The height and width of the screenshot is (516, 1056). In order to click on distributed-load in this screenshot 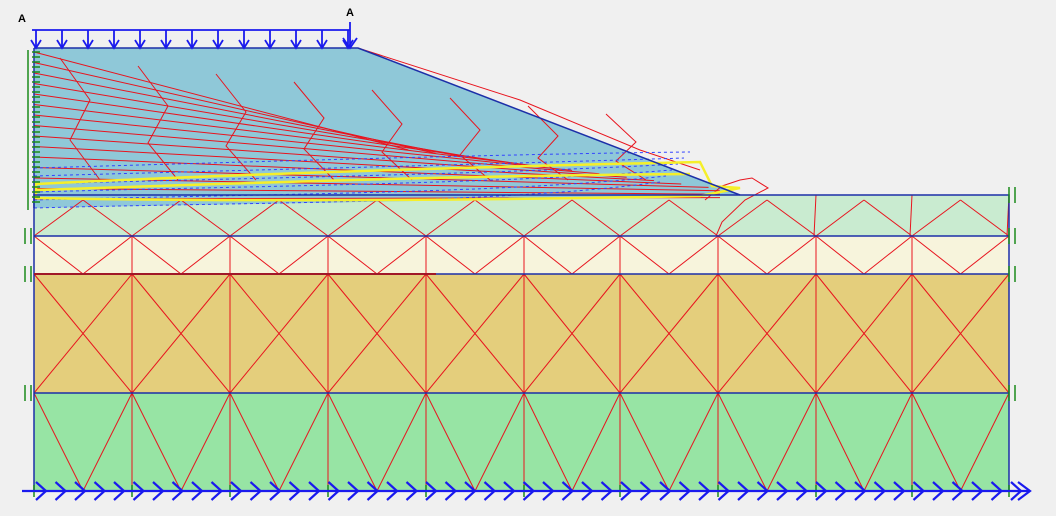, I will do `click(194, 36)`.